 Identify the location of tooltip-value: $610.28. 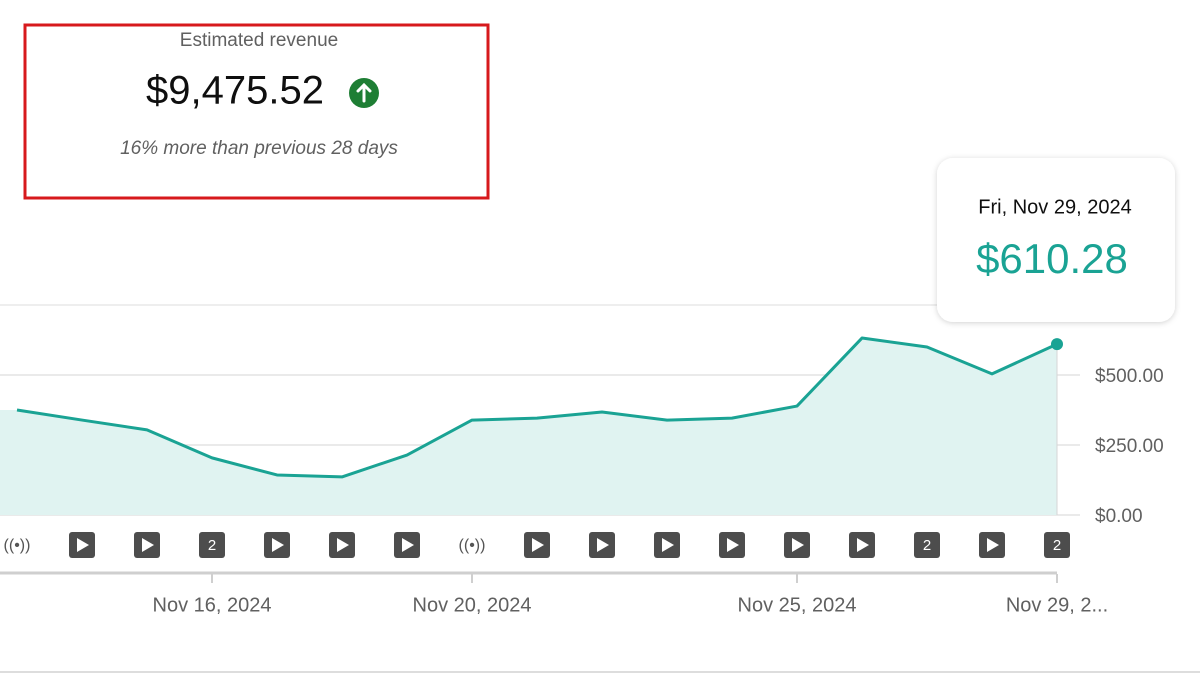
(1052, 258).